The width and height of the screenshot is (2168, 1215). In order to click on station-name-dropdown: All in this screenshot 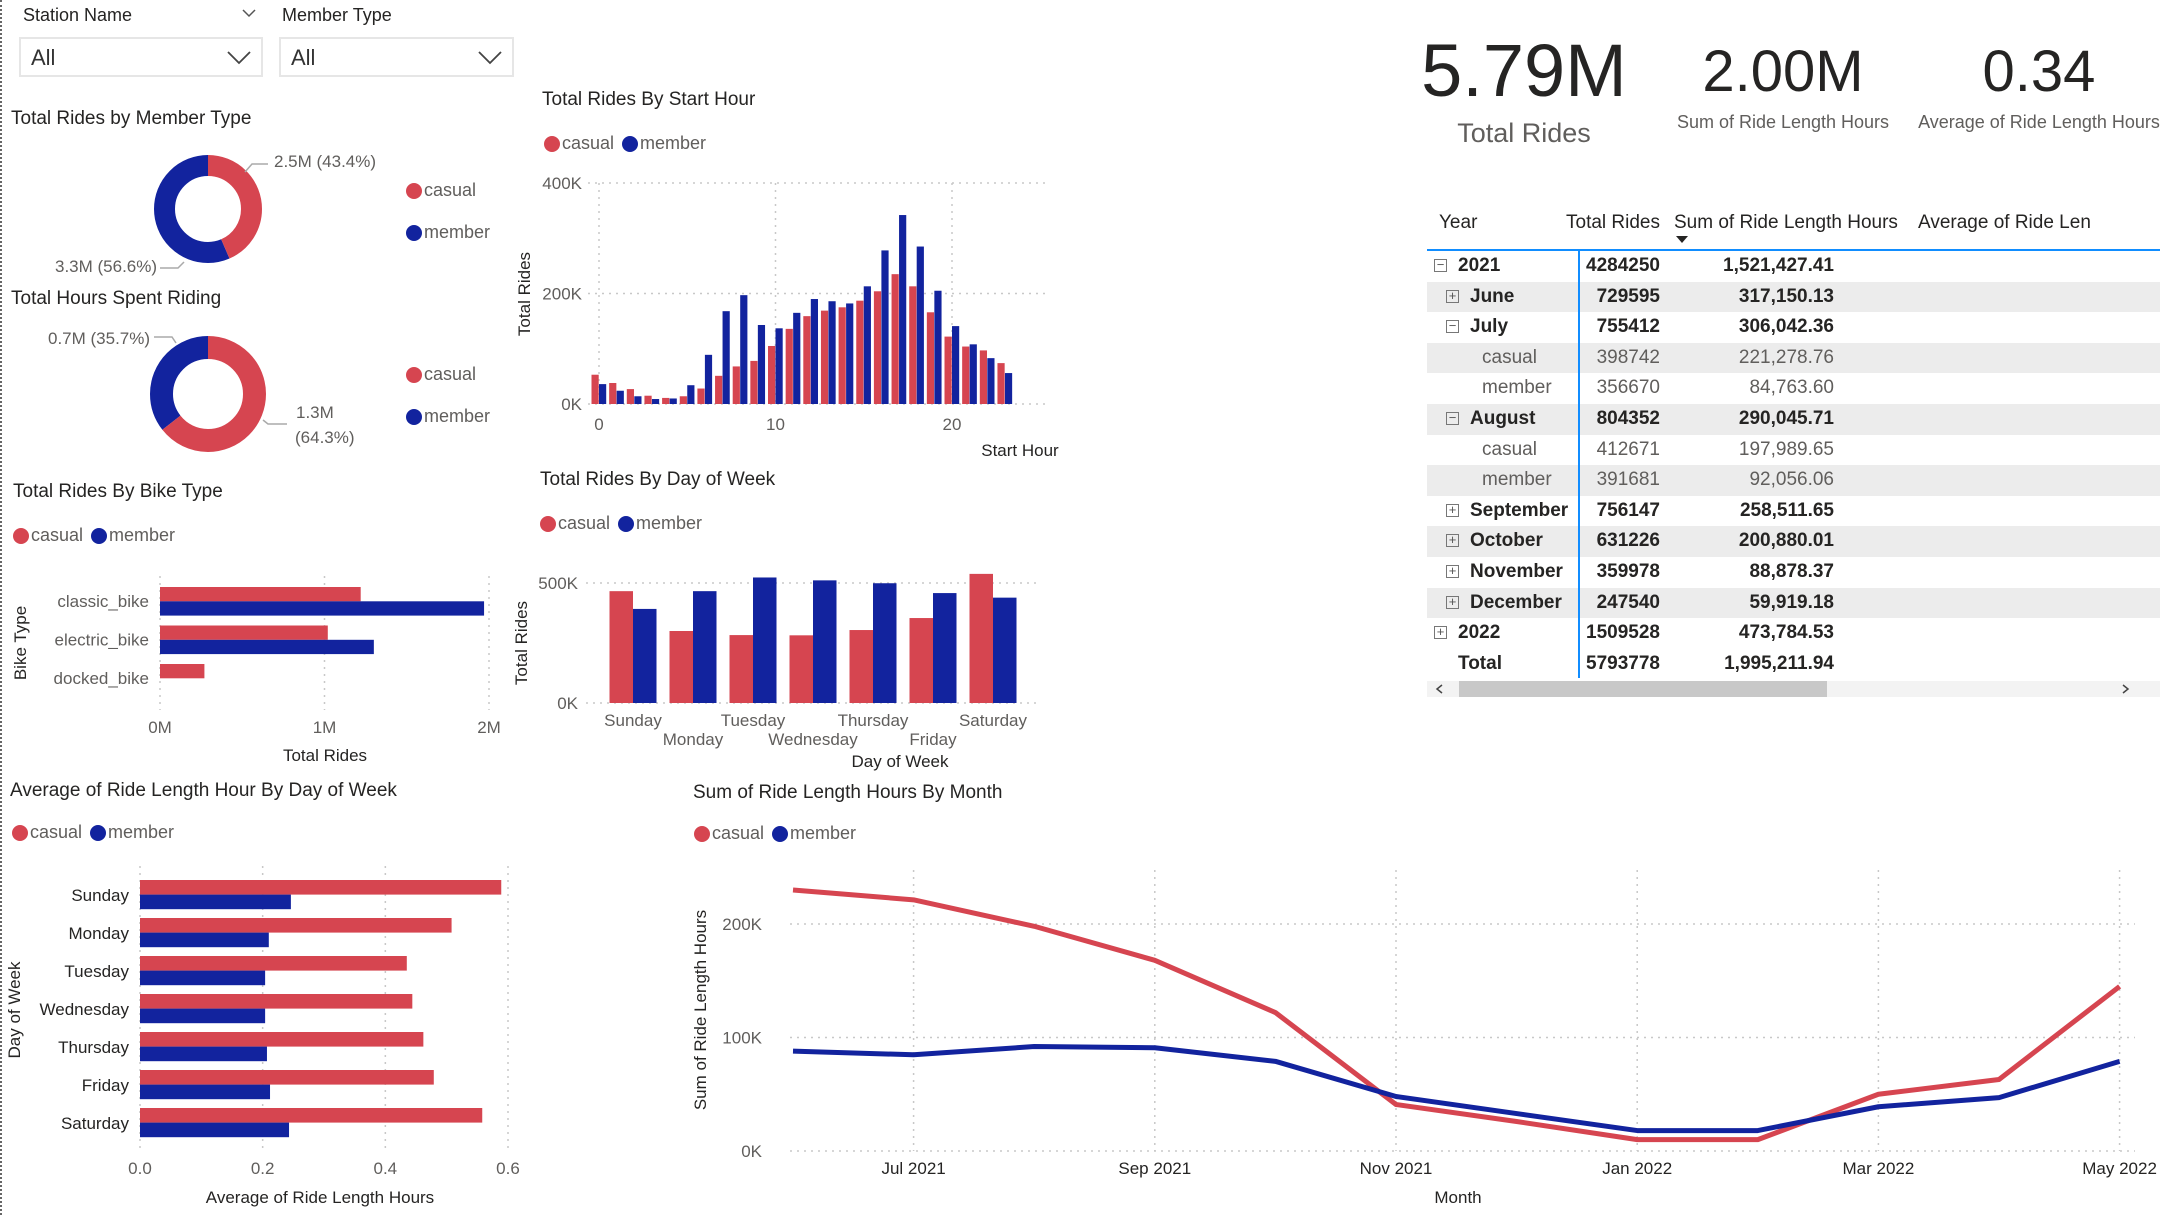, I will do `click(141, 57)`.